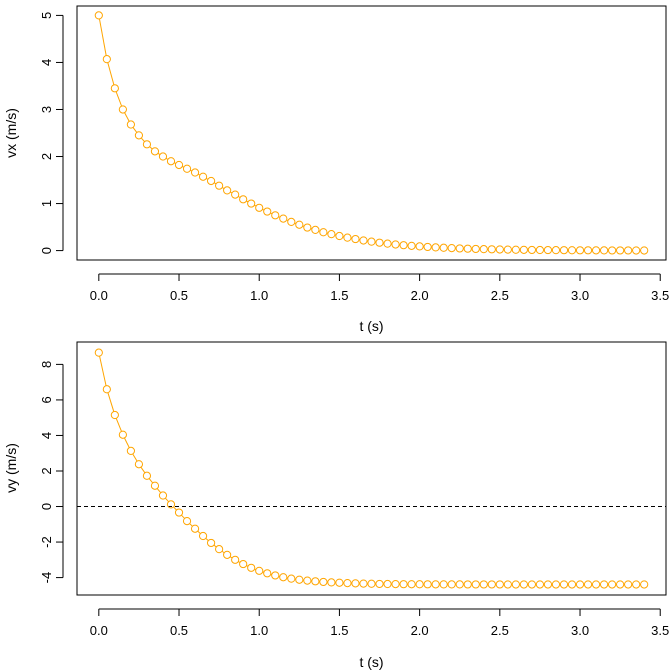 This screenshot has height=672, width=672. What do you see at coordinates (420, 630) in the screenshot?
I see `vy-x-tick-label: 2.0` at bounding box center [420, 630].